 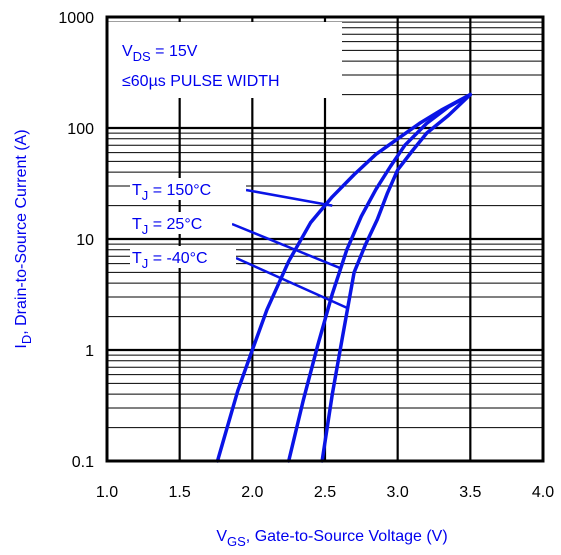 I want to click on annotation-vds: VDS = 15V, so click(x=160, y=53).